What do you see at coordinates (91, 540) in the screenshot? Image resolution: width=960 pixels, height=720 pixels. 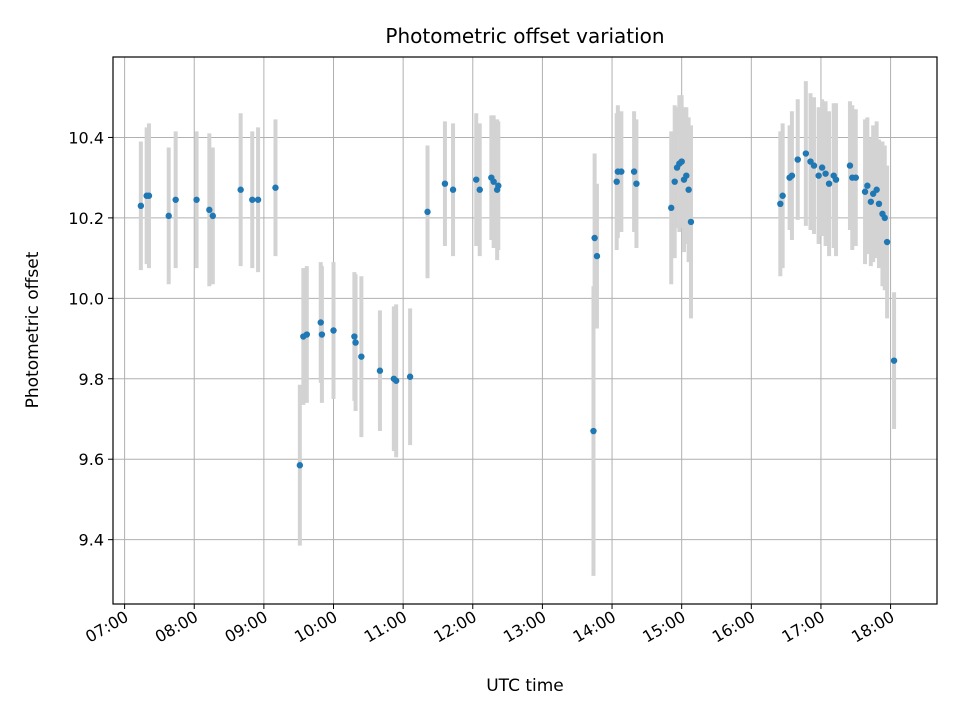 I see `y-tick-label: 9.4` at bounding box center [91, 540].